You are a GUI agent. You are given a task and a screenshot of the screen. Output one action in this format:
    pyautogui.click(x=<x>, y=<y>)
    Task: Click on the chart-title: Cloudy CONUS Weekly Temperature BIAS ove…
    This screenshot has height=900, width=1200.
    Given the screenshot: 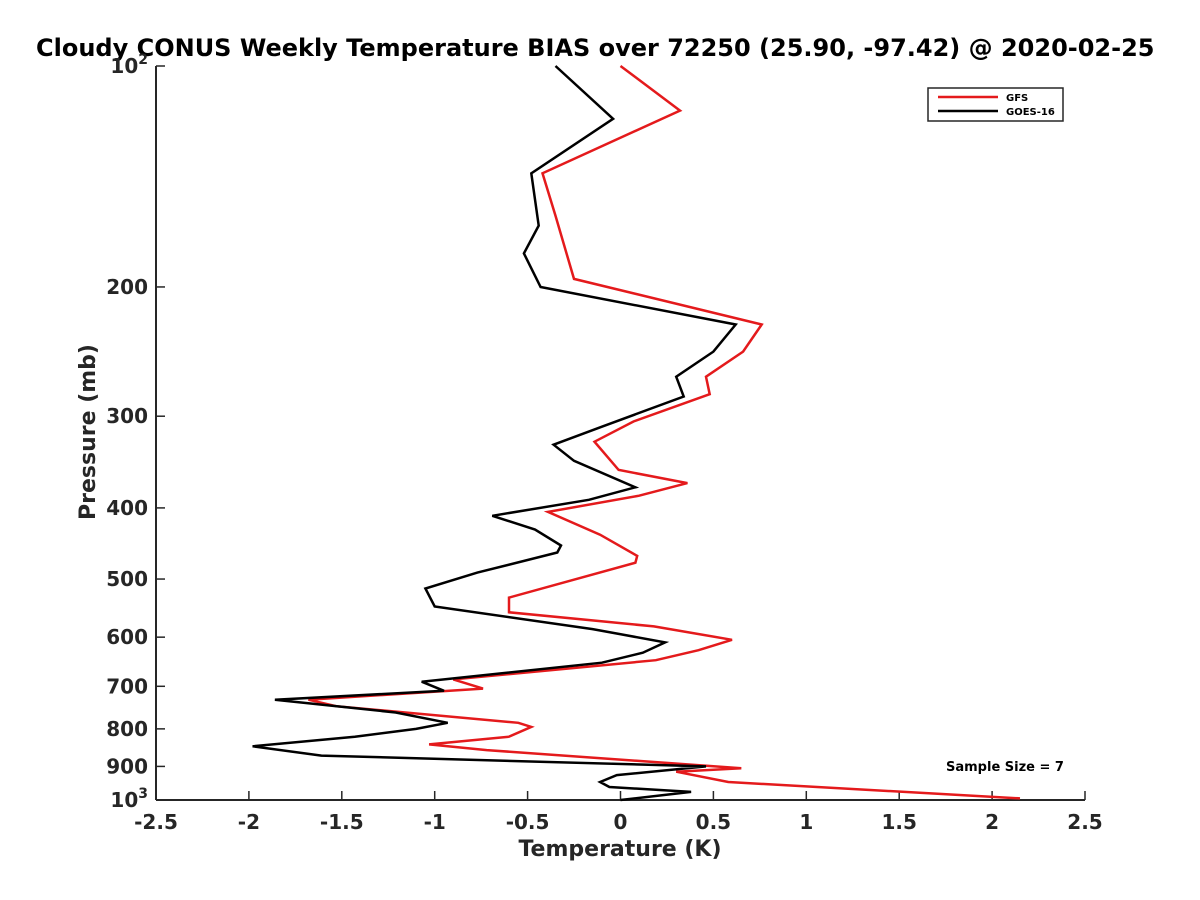 What is the action you would take?
    pyautogui.click(x=595, y=48)
    